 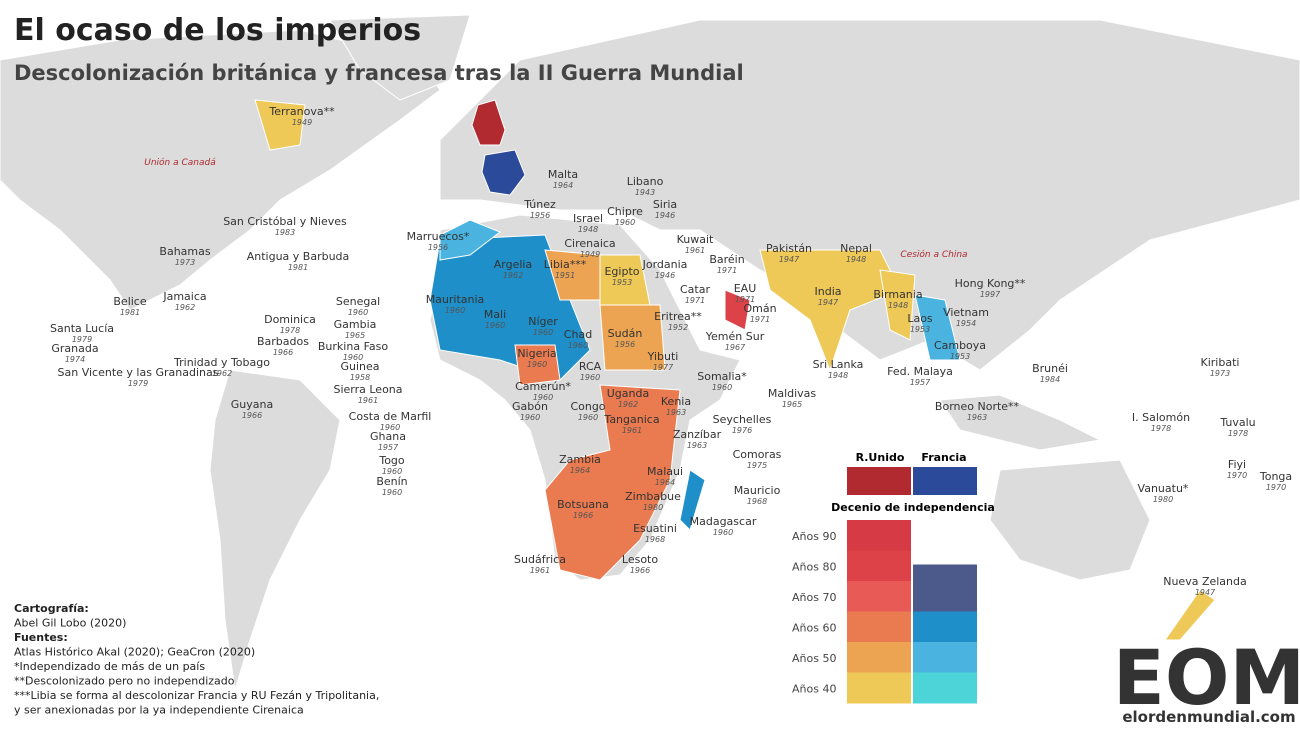 What do you see at coordinates (692, 500) in the screenshot?
I see `madagascar` at bounding box center [692, 500].